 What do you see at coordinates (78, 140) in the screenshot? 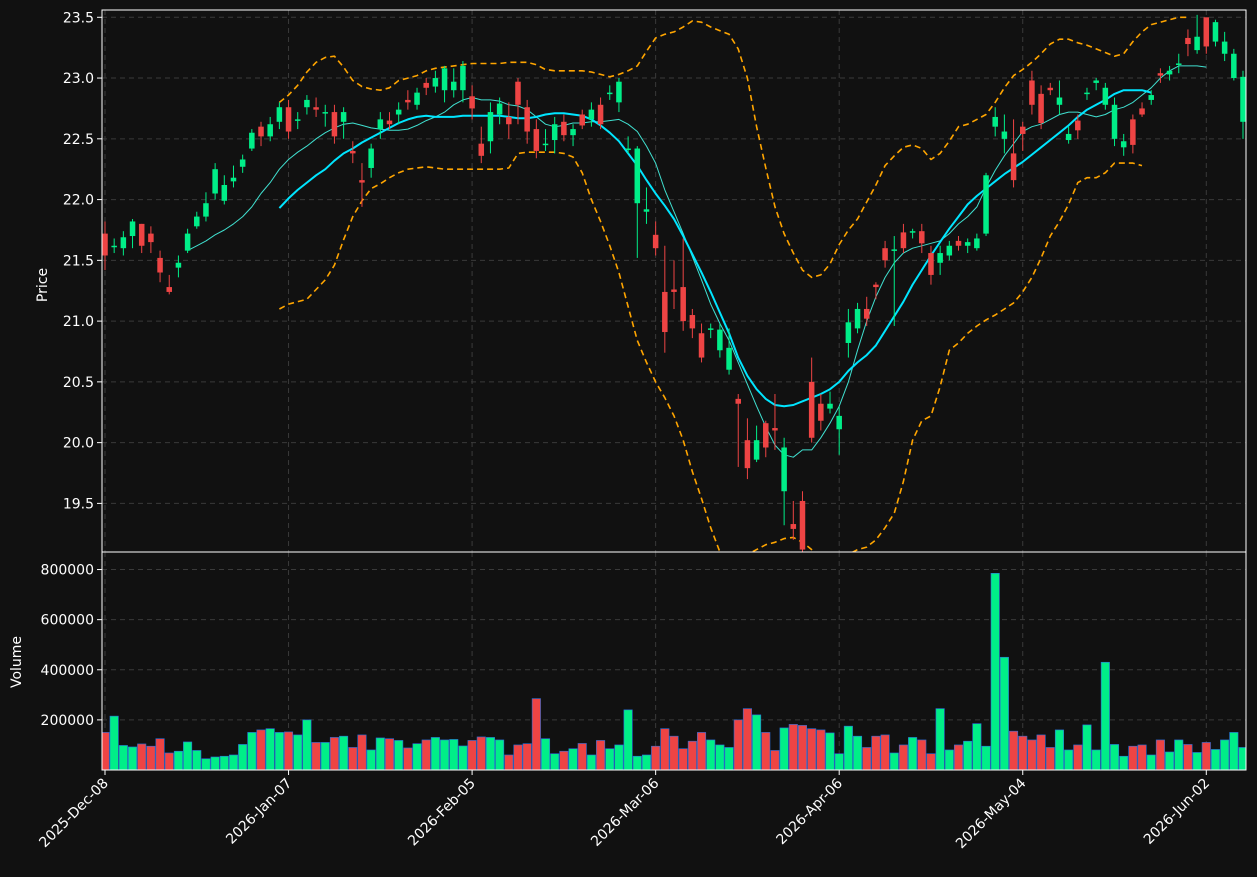
I see `price-tick-label: 22.5` at bounding box center [78, 140].